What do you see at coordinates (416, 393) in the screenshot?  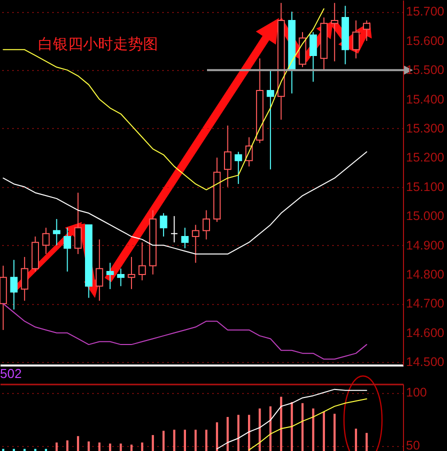 I see `y-tick-label: 100` at bounding box center [416, 393].